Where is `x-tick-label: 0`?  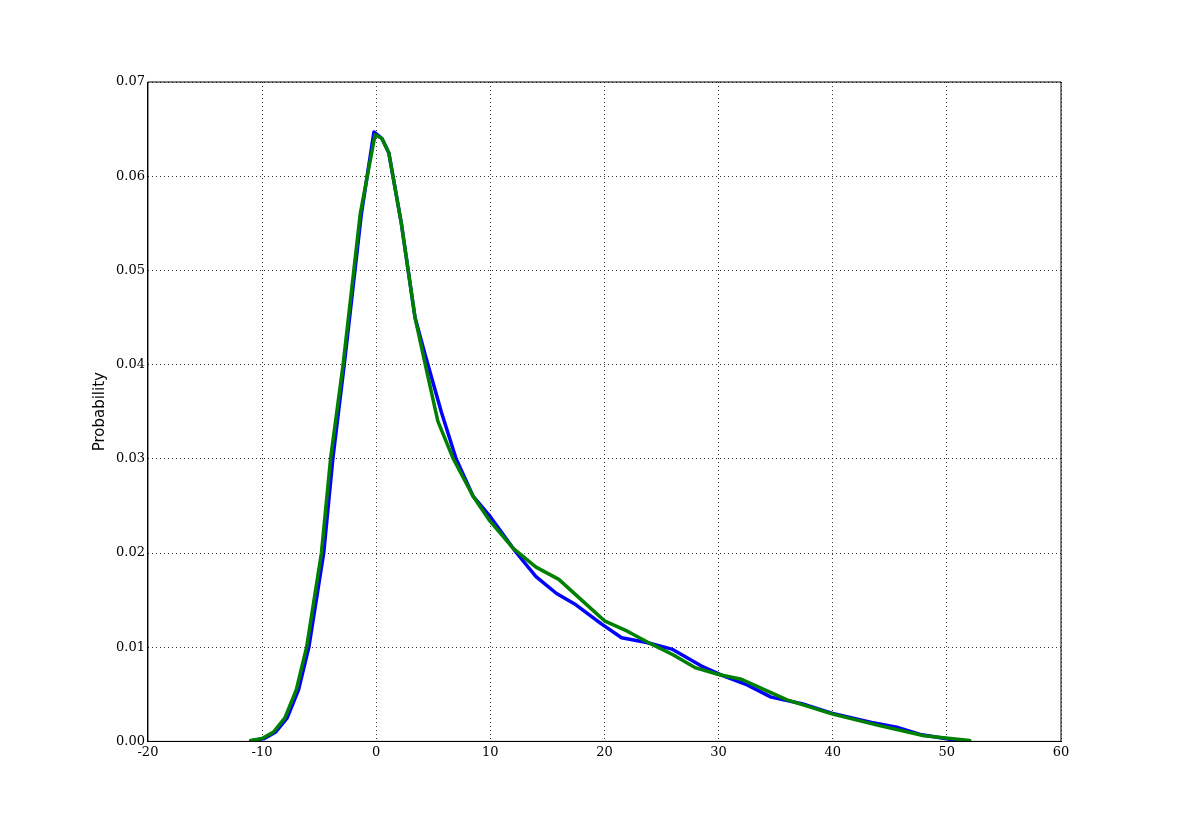 x-tick-label: 0 is located at coordinates (376, 751).